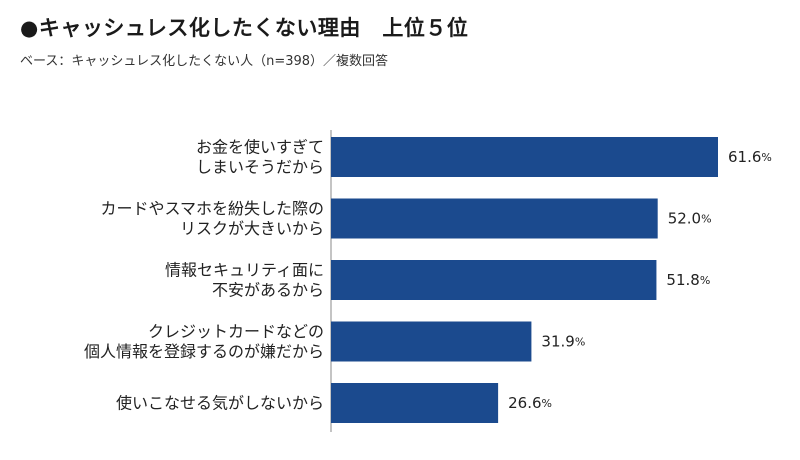 This screenshot has width=800, height=460. Describe the element at coordinates (204, 351) in the screenshot. I see `category-label-3-line-1: 個人情報を登録するのが嫌だから` at that location.